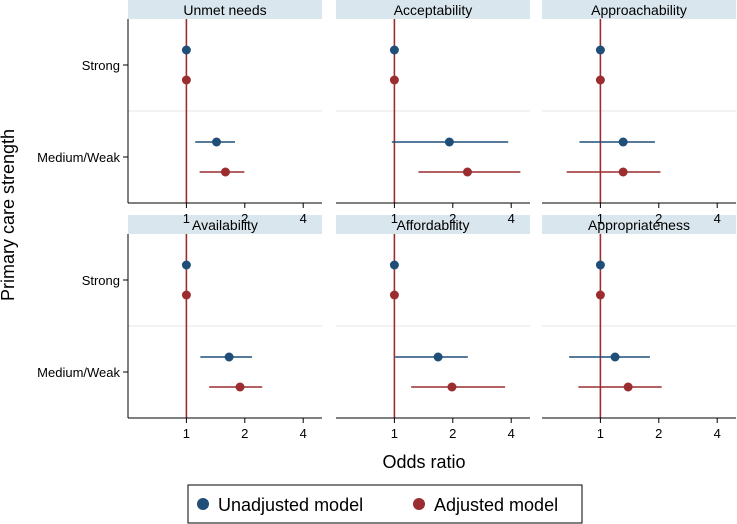 The width and height of the screenshot is (737, 524). Describe the element at coordinates (423, 462) in the screenshot. I see `x-axis-title: Odds ratio` at that location.